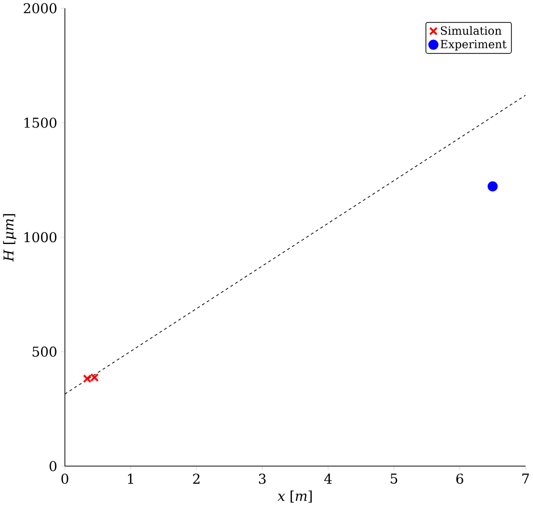 The image size is (533, 506). What do you see at coordinates (295, 496) in the screenshot?
I see `x-axis-title: x [m]` at bounding box center [295, 496].